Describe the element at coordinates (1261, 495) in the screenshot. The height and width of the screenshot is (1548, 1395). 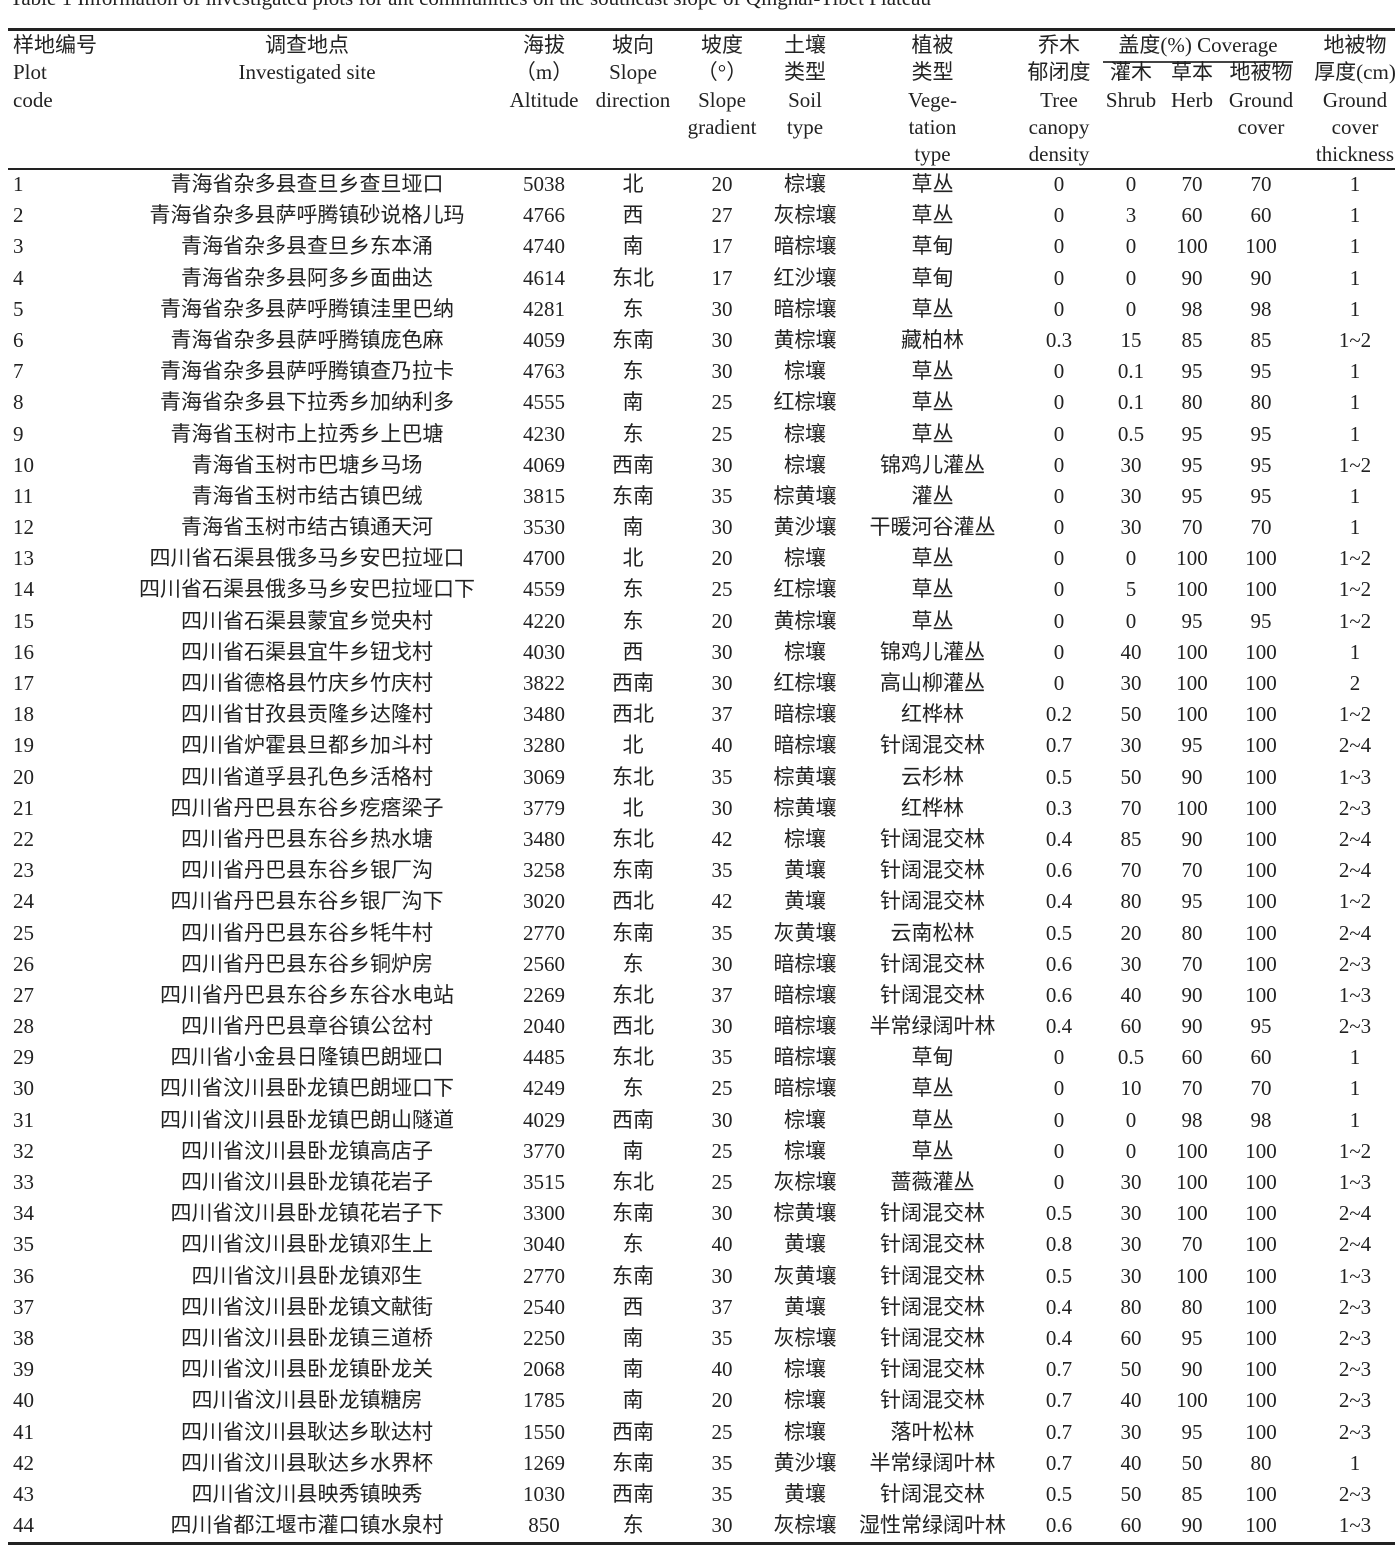
I see `cell-ground: 95` at that location.